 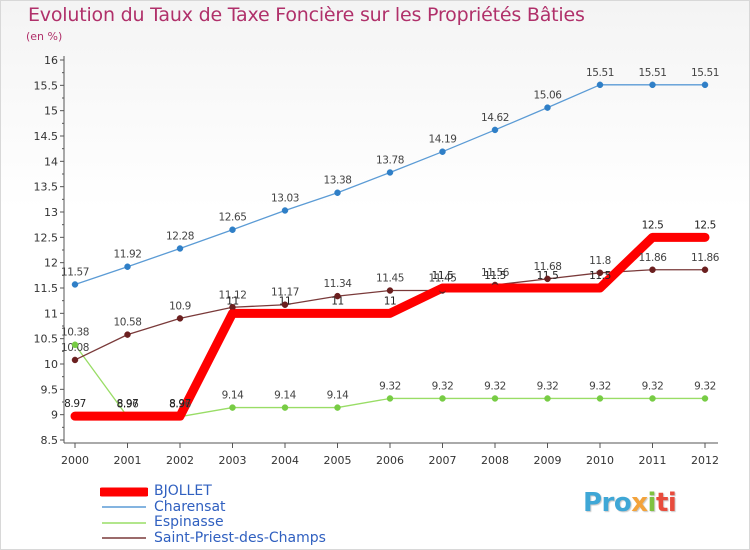 What do you see at coordinates (653, 460) in the screenshot?
I see `x-tick-label: 2011` at bounding box center [653, 460].